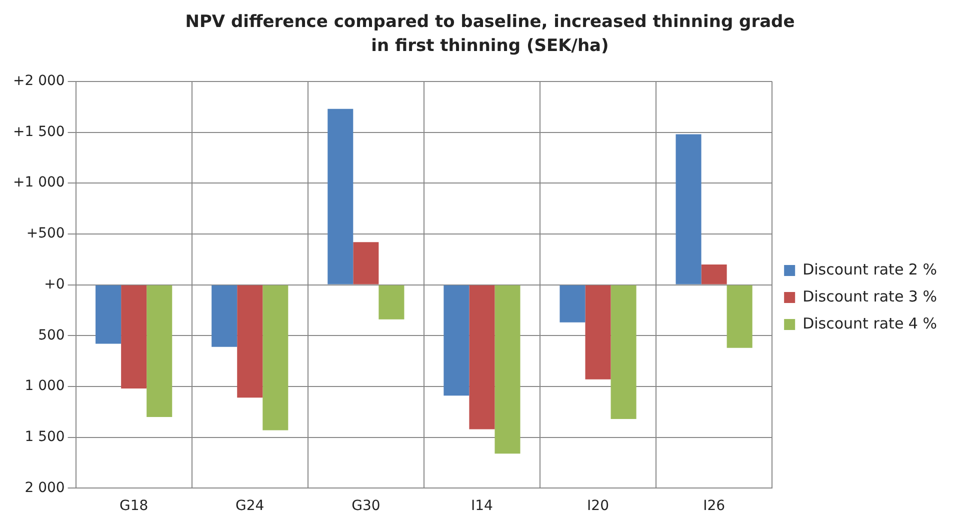 This screenshot has width=957, height=531. What do you see at coordinates (869, 296) in the screenshot?
I see `legend-label: Discount rate 3 %` at bounding box center [869, 296].